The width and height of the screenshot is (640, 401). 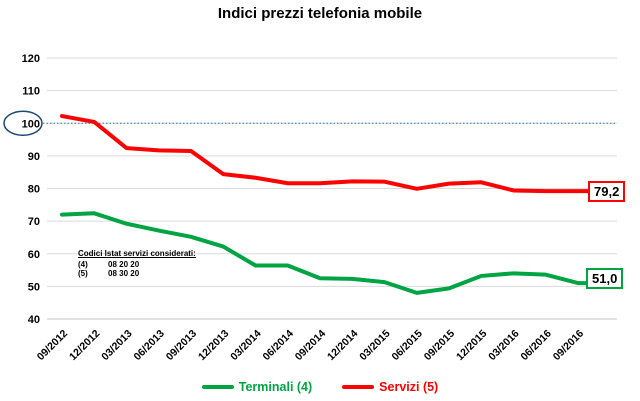 What do you see at coordinates (358, 387) in the screenshot?
I see `servizi-line-swatch-icon` at bounding box center [358, 387].